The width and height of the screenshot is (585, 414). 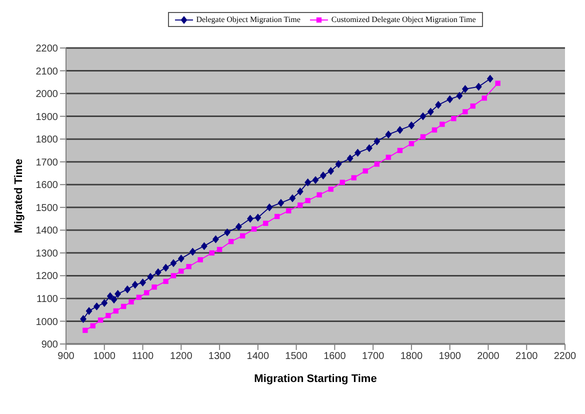 What do you see at coordinates (47, 49) in the screenshot?
I see `y-tick-label: 2200` at bounding box center [47, 49].